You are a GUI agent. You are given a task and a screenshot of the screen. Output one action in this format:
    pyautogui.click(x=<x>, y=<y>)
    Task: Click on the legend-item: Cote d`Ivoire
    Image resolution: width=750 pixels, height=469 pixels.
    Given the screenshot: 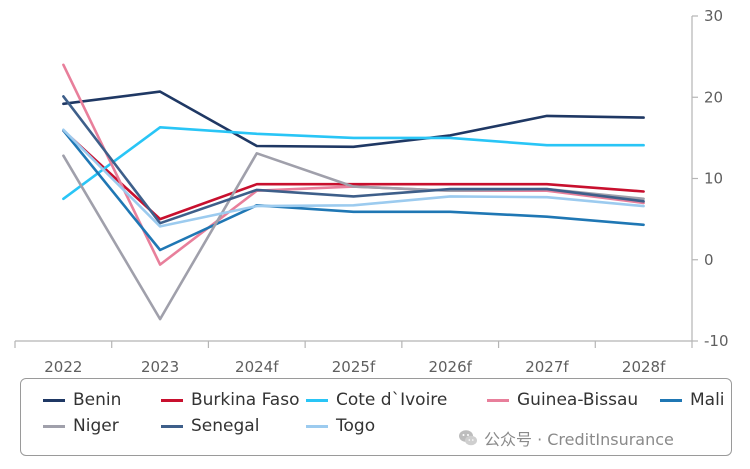 What is the action you would take?
    pyautogui.click(x=376, y=400)
    